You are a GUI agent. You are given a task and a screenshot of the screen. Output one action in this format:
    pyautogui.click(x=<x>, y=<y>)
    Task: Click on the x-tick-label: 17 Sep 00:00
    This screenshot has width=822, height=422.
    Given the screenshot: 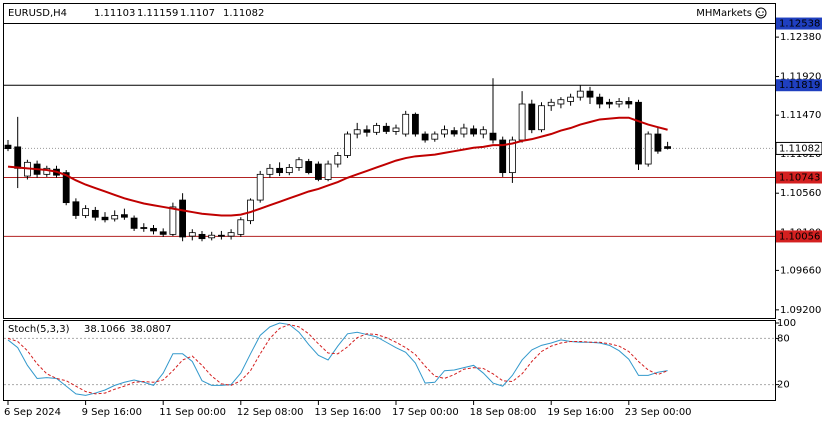 What is the action you would take?
    pyautogui.click(x=425, y=412)
    